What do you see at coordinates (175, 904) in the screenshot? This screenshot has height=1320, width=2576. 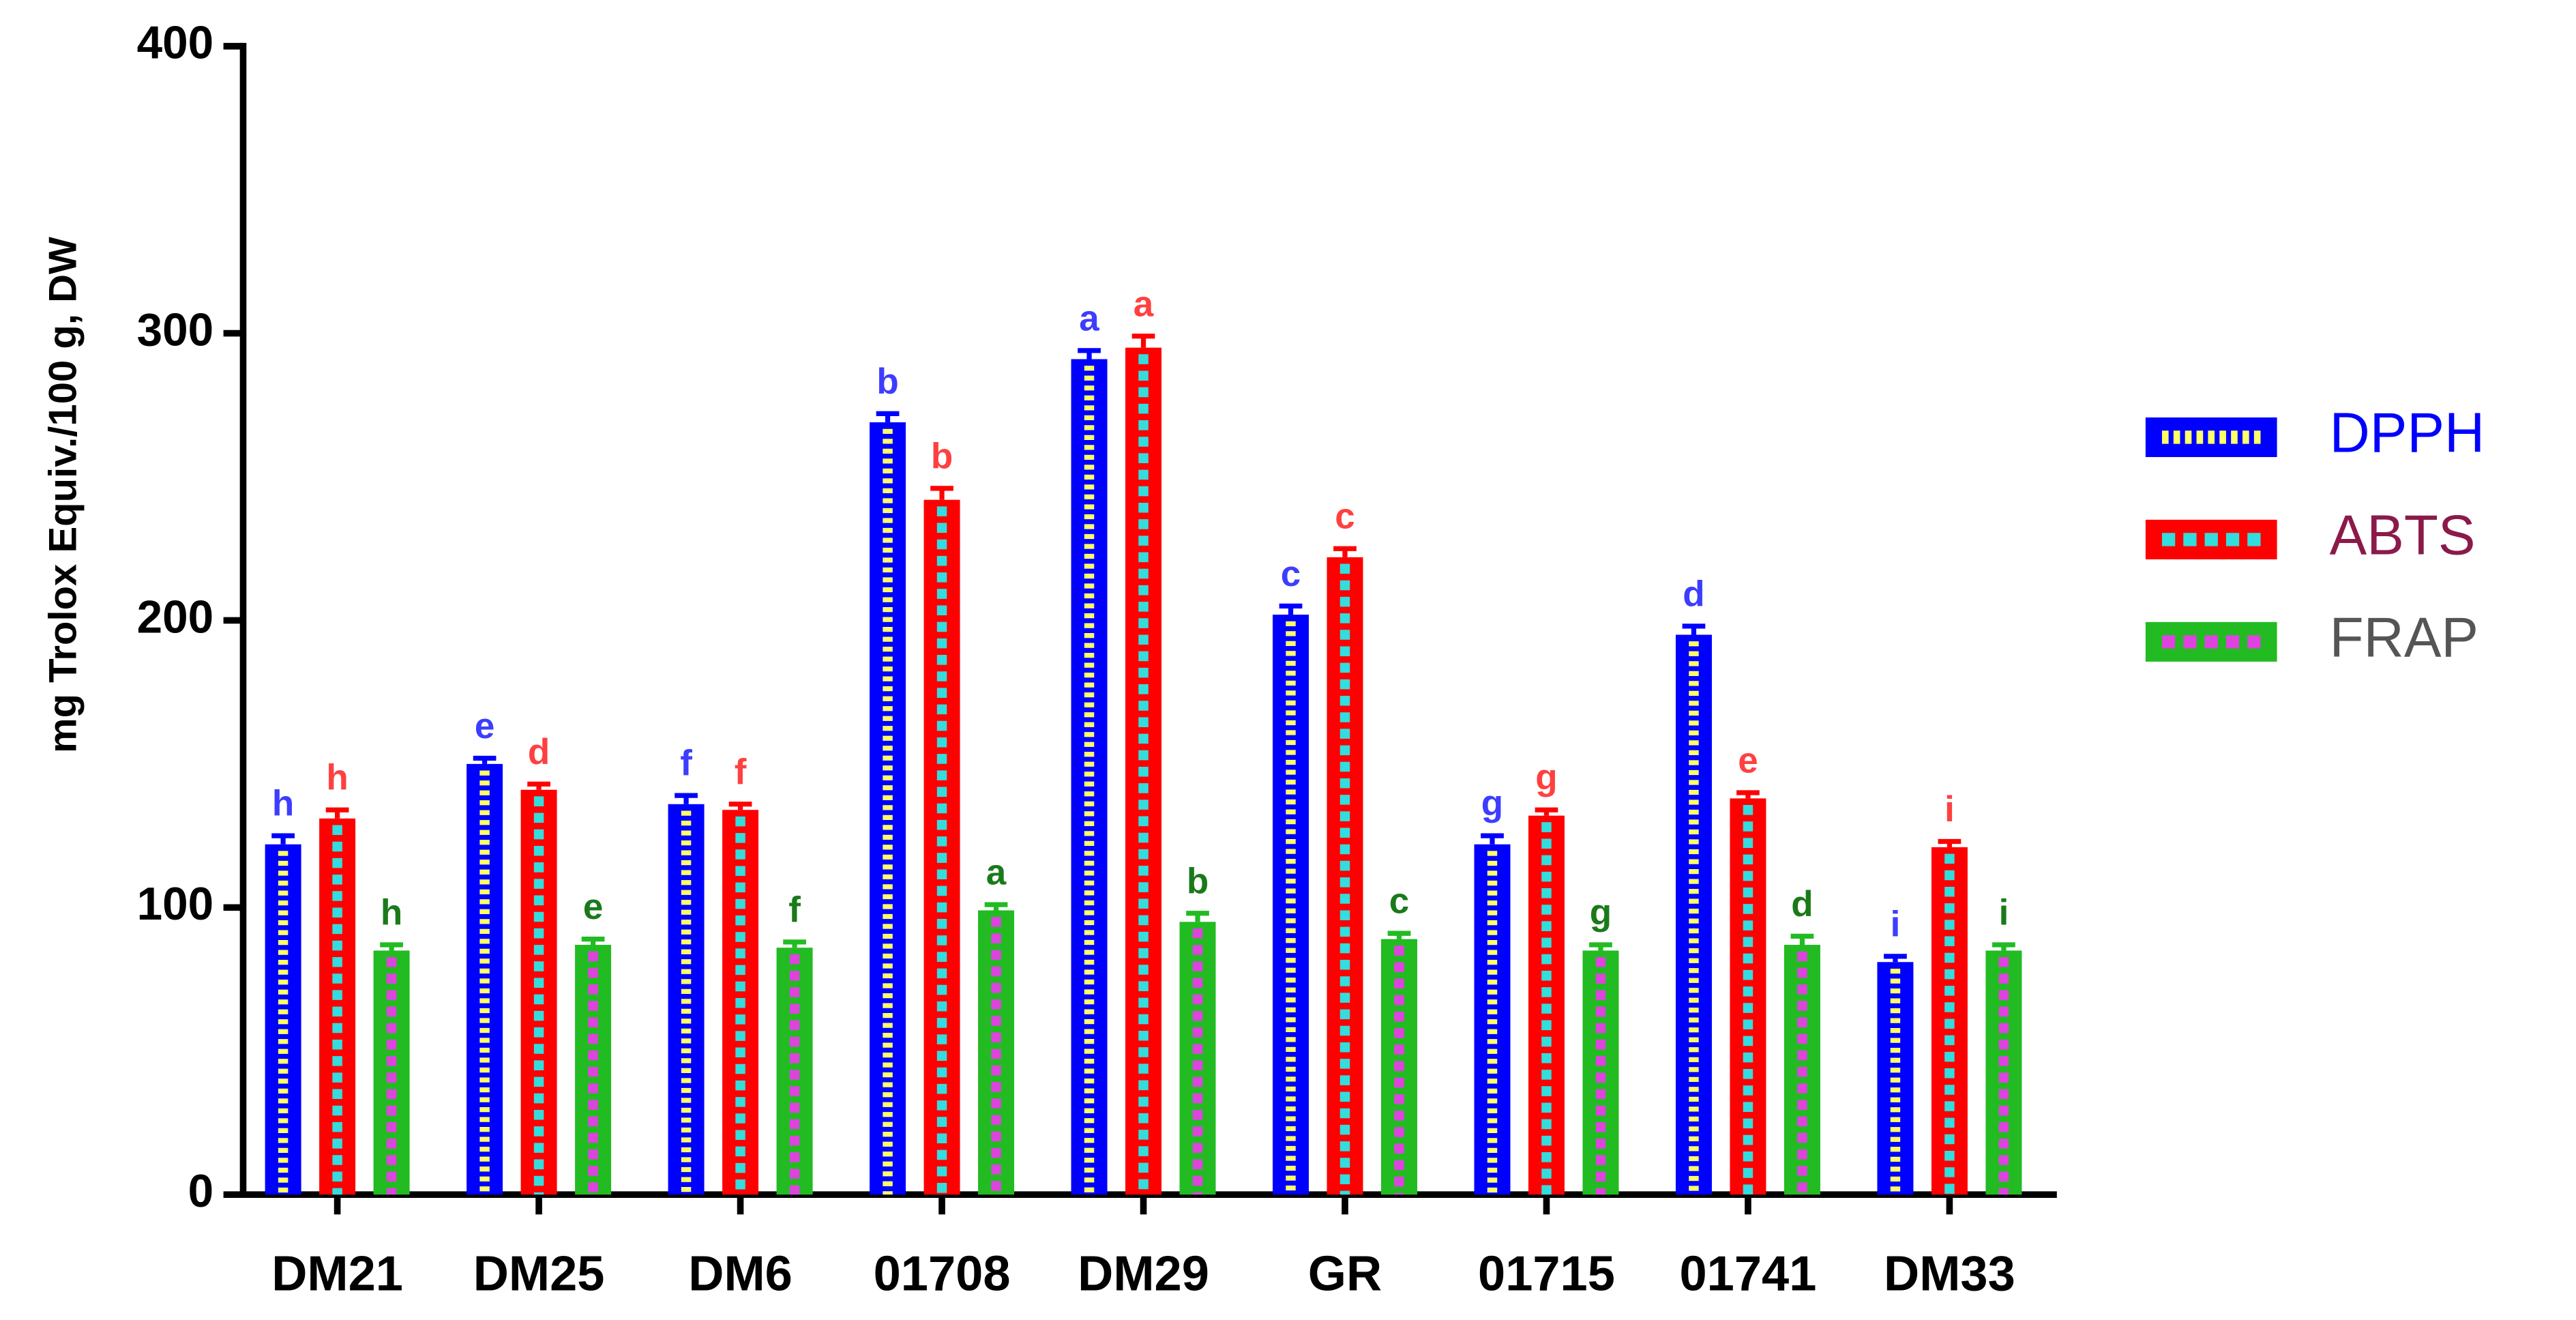 I see `y-tick-label: 100` at bounding box center [175, 904].